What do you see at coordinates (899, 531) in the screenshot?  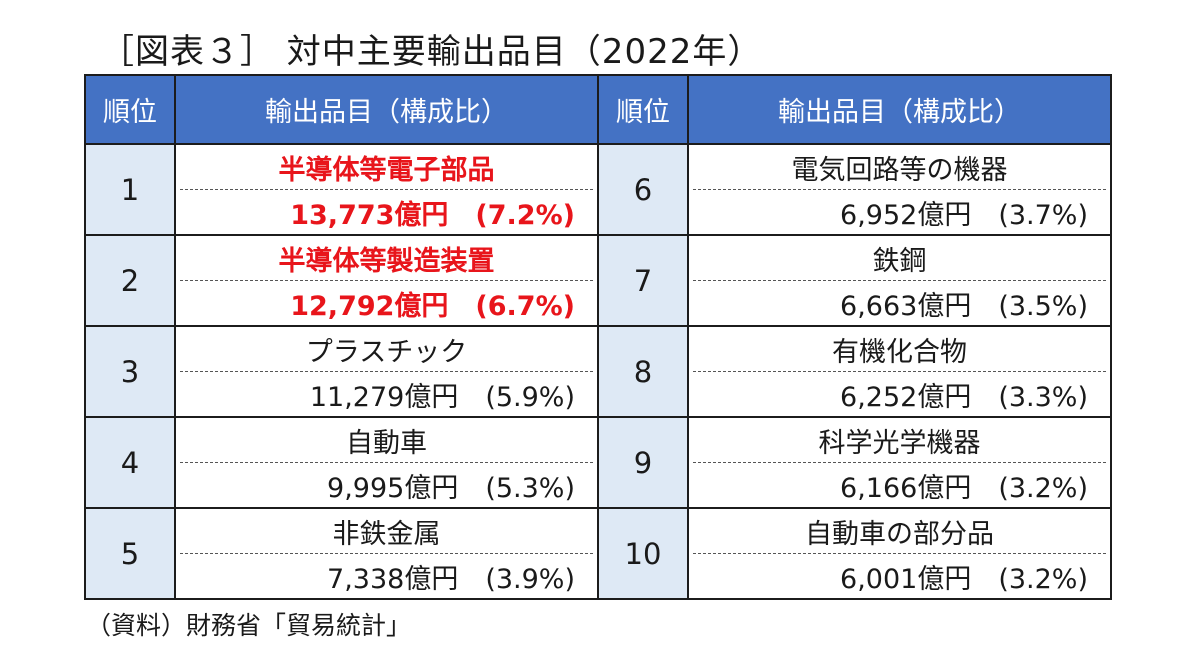 I see `item-name: 自動車の部分品` at bounding box center [899, 531].